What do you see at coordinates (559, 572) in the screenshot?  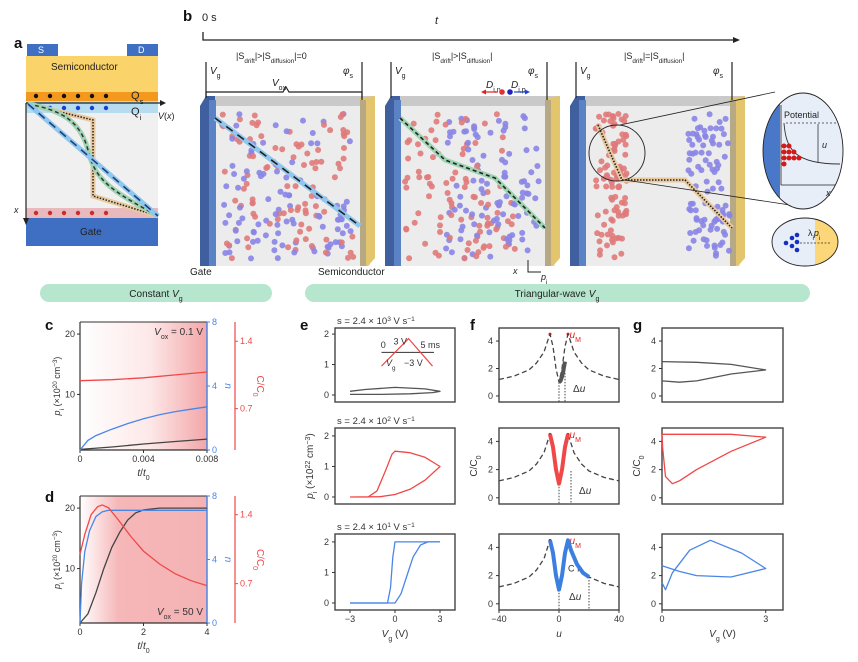 I see `plot-frame` at bounding box center [559, 572].